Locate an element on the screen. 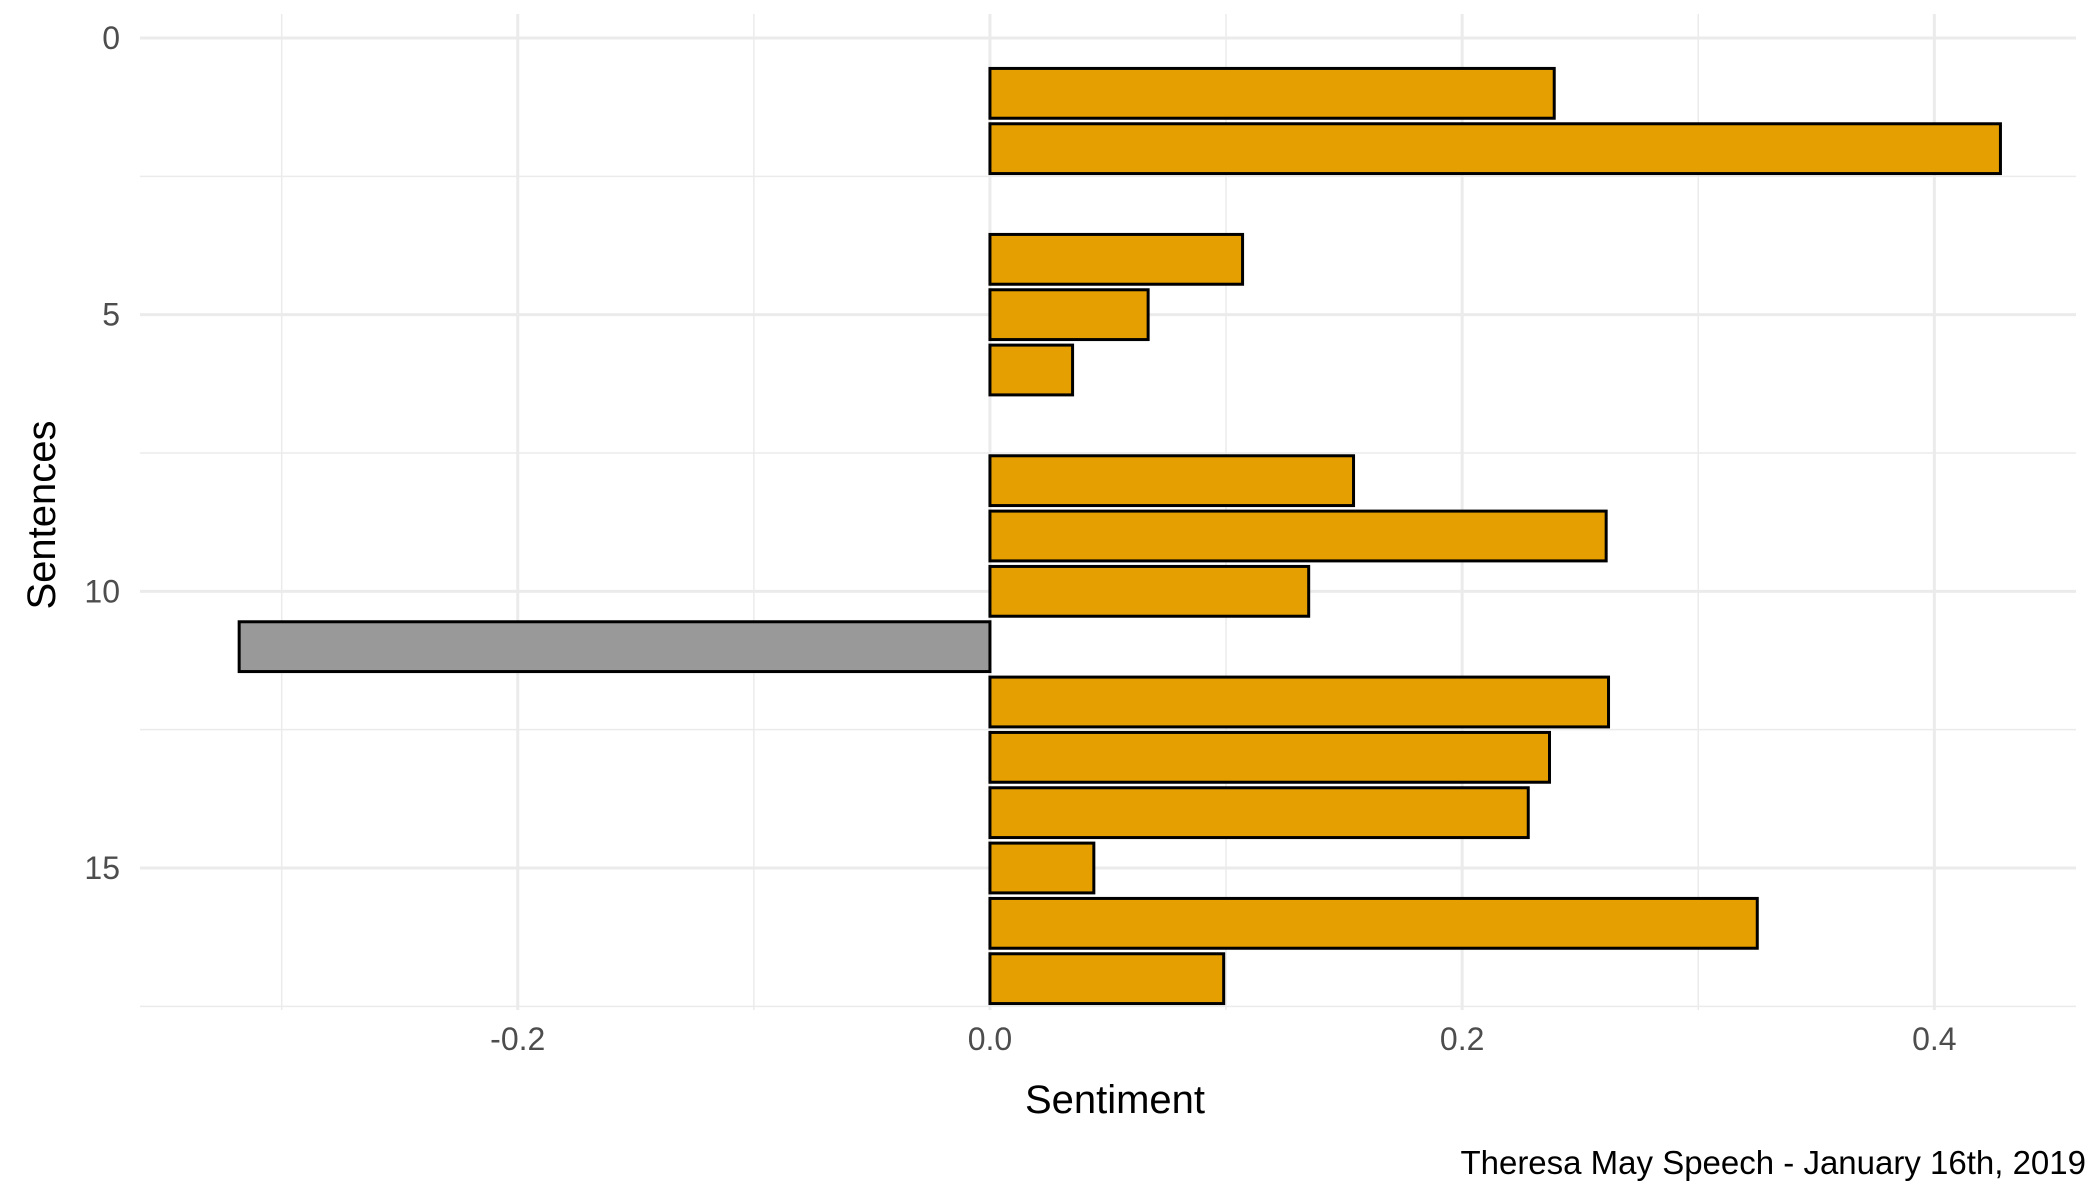 This screenshot has width=2100, height=1200. chart-caption: Theresa May Speech - January 16th, 2019 is located at coordinates (1773, 1162).